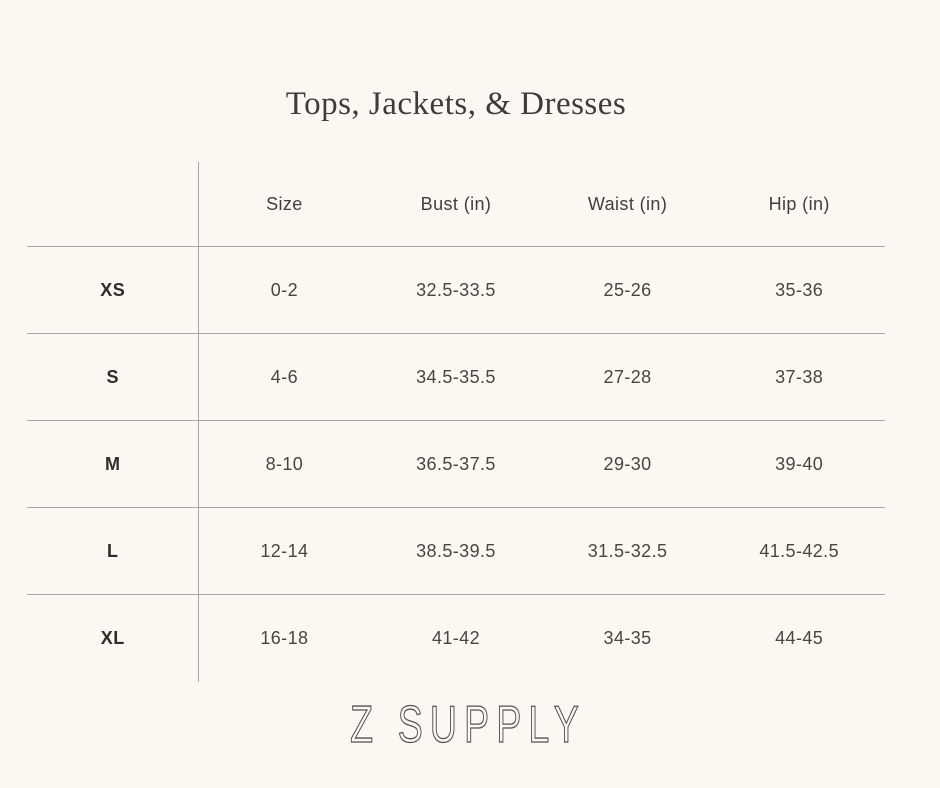 The height and width of the screenshot is (788, 940). What do you see at coordinates (198, 422) in the screenshot?
I see `table-vertical-divider` at bounding box center [198, 422].